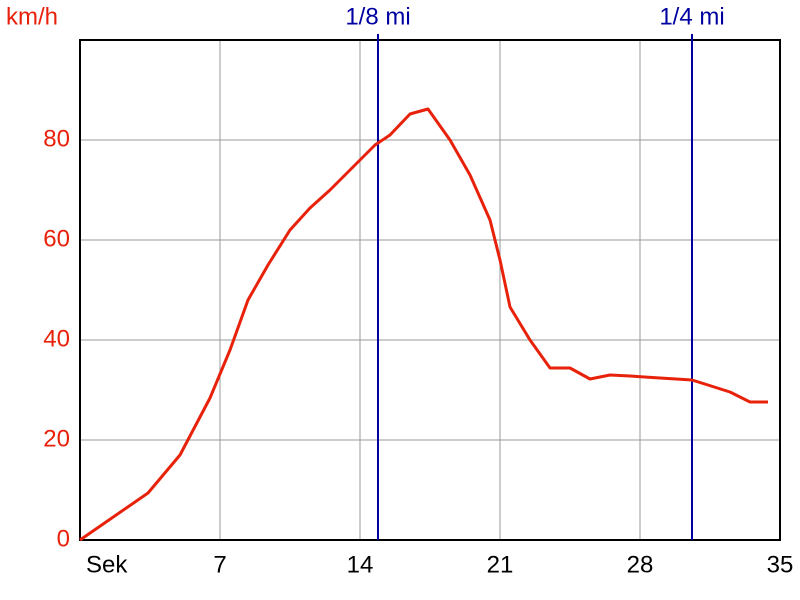 This screenshot has width=800, height=600. I want to click on y-tick-label: 20, so click(56, 438).